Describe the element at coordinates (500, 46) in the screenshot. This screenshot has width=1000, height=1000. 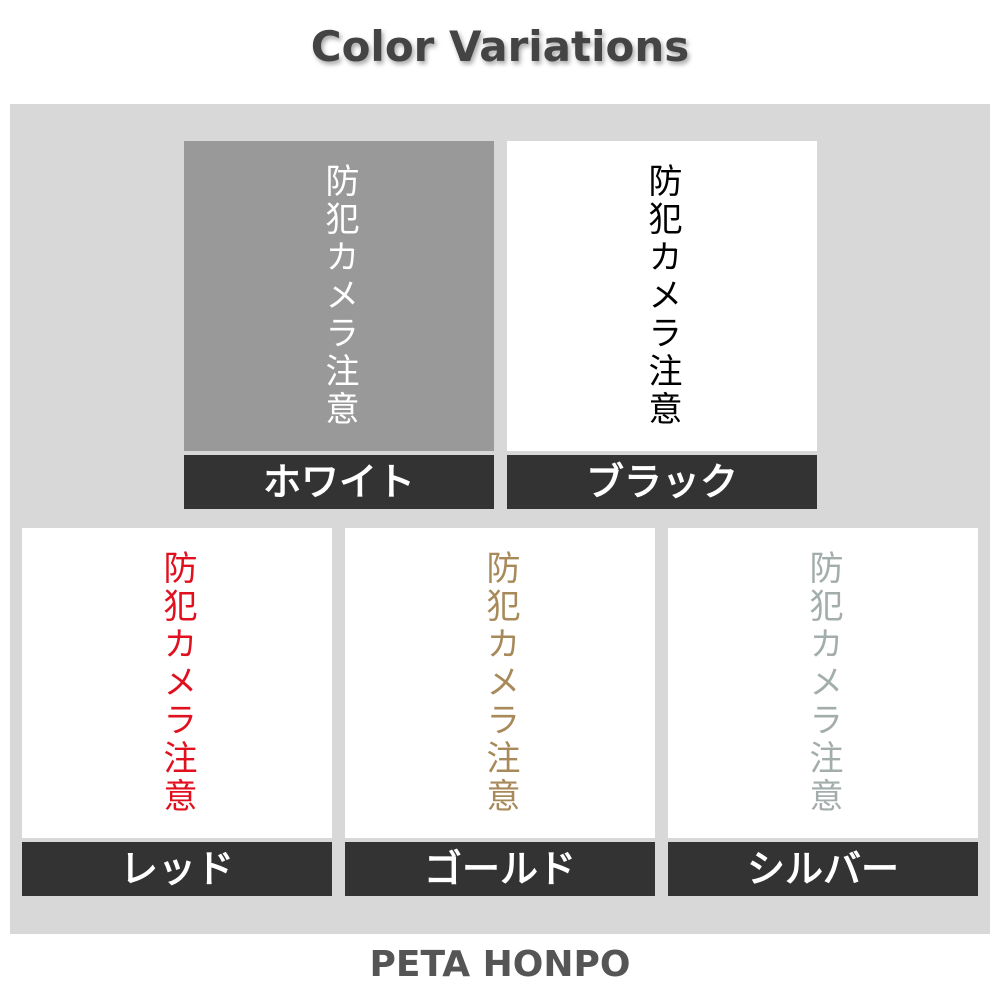
I see `page-title: Color Variations` at that location.